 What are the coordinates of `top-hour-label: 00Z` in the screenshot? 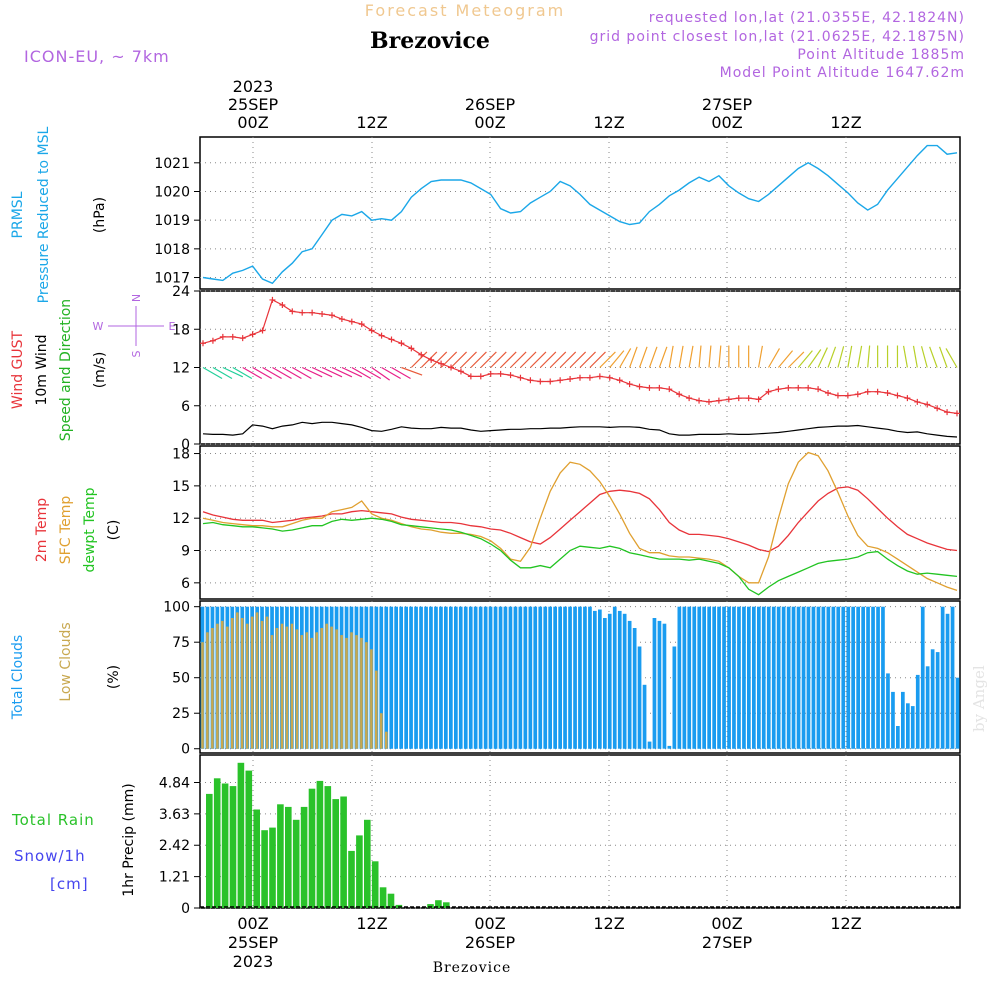 It's located at (252, 122).